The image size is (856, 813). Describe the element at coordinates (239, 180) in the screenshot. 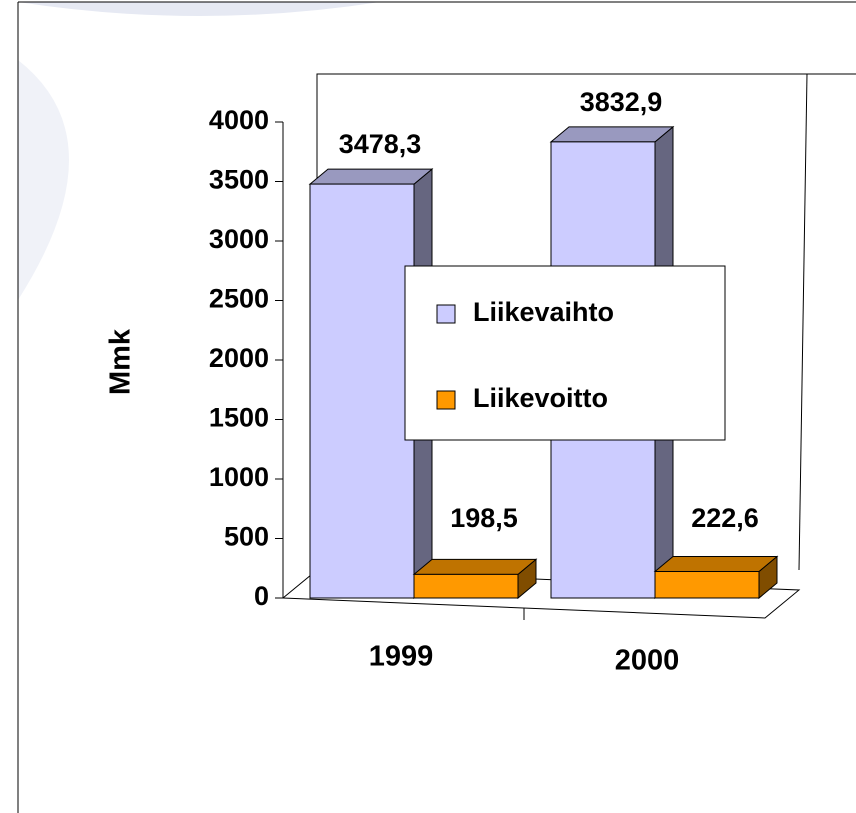

I see `y-tick-label: 3500` at that location.